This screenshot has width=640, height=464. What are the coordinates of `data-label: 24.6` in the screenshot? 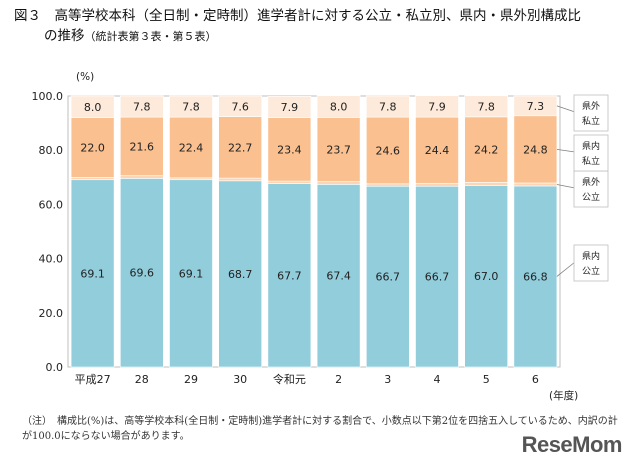 It's located at (388, 150).